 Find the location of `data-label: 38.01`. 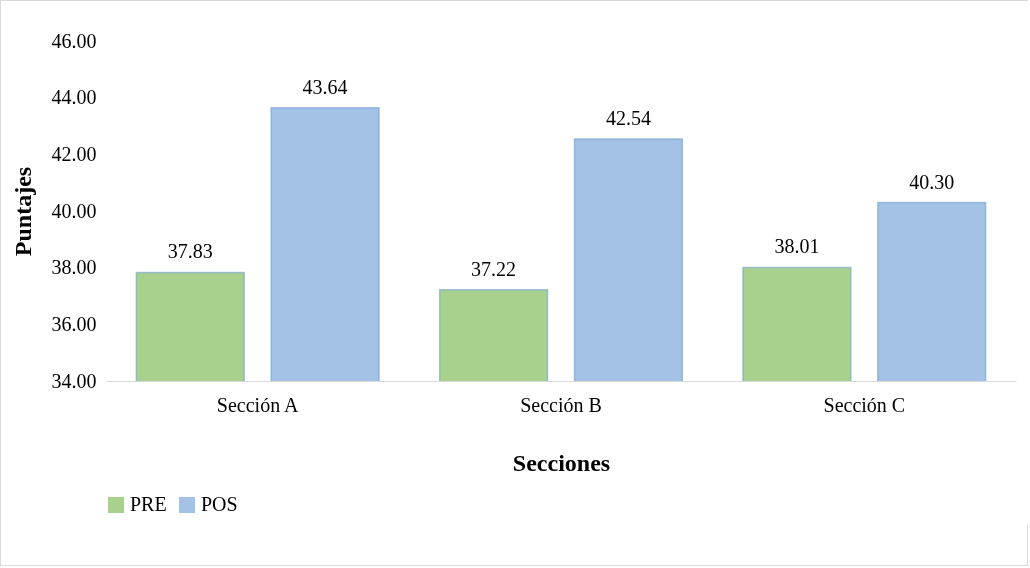

data-label: 38.01 is located at coordinates (797, 246).